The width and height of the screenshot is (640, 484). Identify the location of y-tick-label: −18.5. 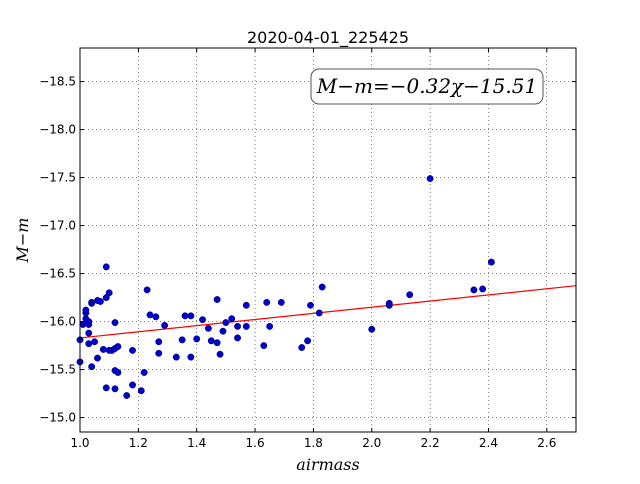
(57, 82).